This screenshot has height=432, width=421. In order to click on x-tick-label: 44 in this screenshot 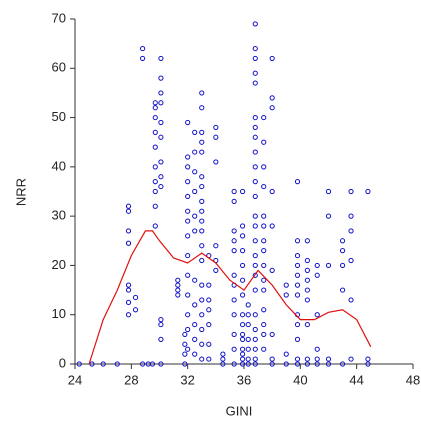, I will do `click(356, 379)`.